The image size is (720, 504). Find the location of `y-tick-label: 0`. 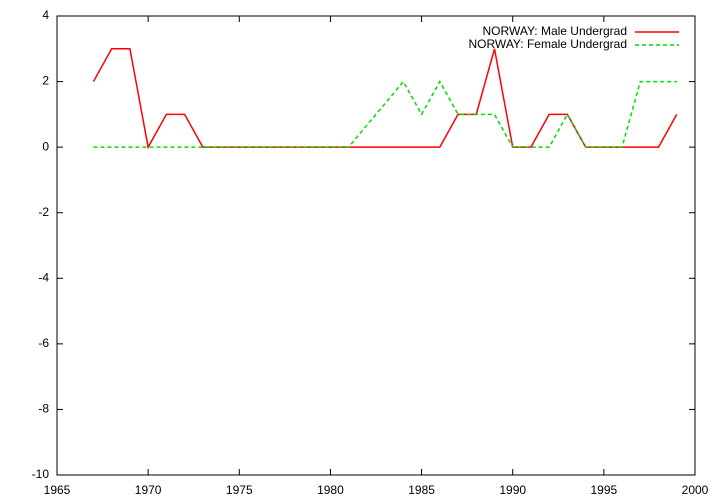

y-tick-label: 0 is located at coordinates (45, 146).